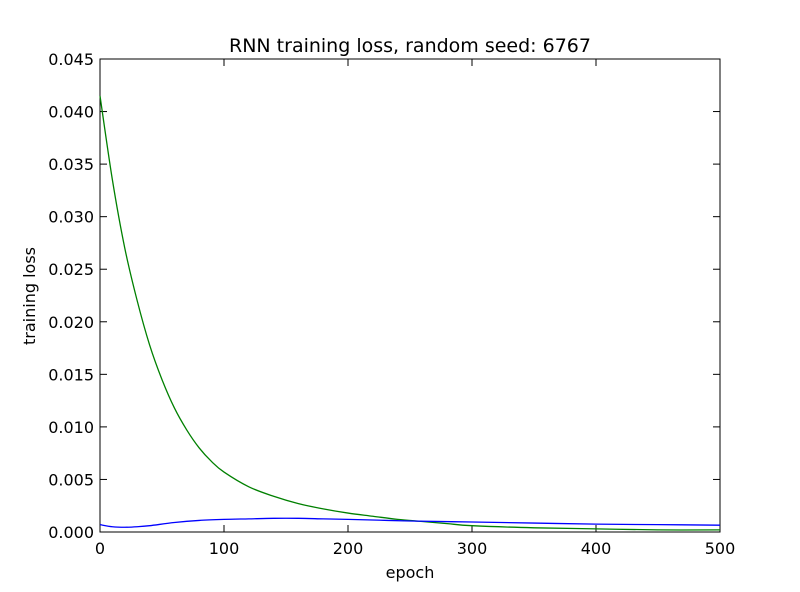 This screenshot has height=592, width=800. What do you see at coordinates (71, 217) in the screenshot?
I see `y-tick-label: 0.030` at bounding box center [71, 217].